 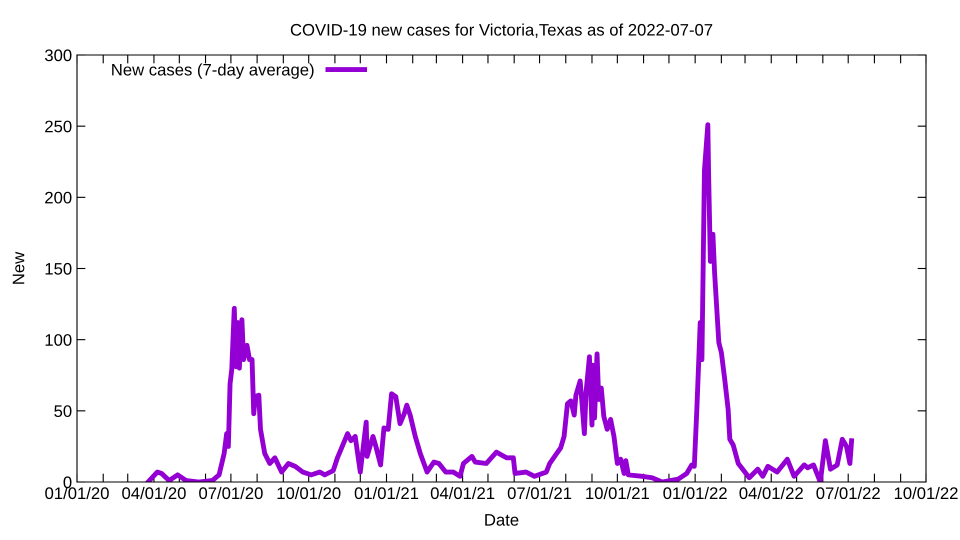 What do you see at coordinates (154, 493) in the screenshot?
I see `x-tick-label: 04/01/20` at bounding box center [154, 493].